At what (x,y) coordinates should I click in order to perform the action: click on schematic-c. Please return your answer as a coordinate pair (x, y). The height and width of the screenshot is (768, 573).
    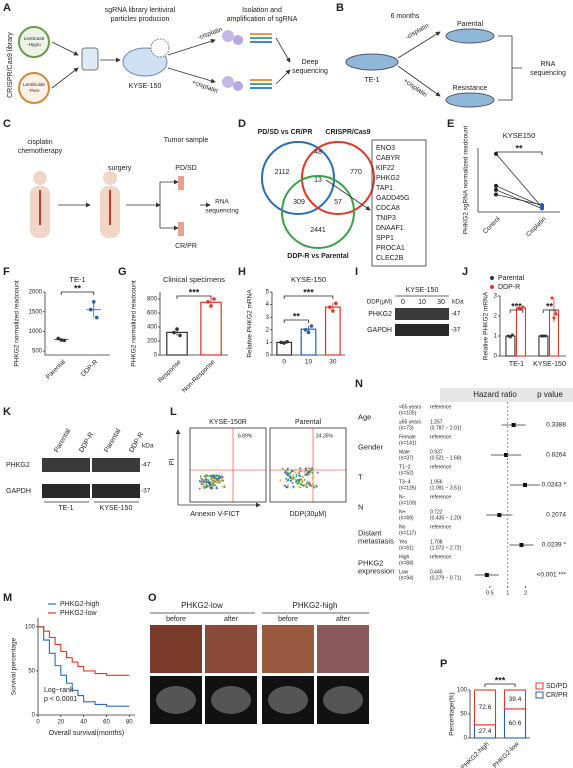
    Looking at the image, I should click on (120, 204).